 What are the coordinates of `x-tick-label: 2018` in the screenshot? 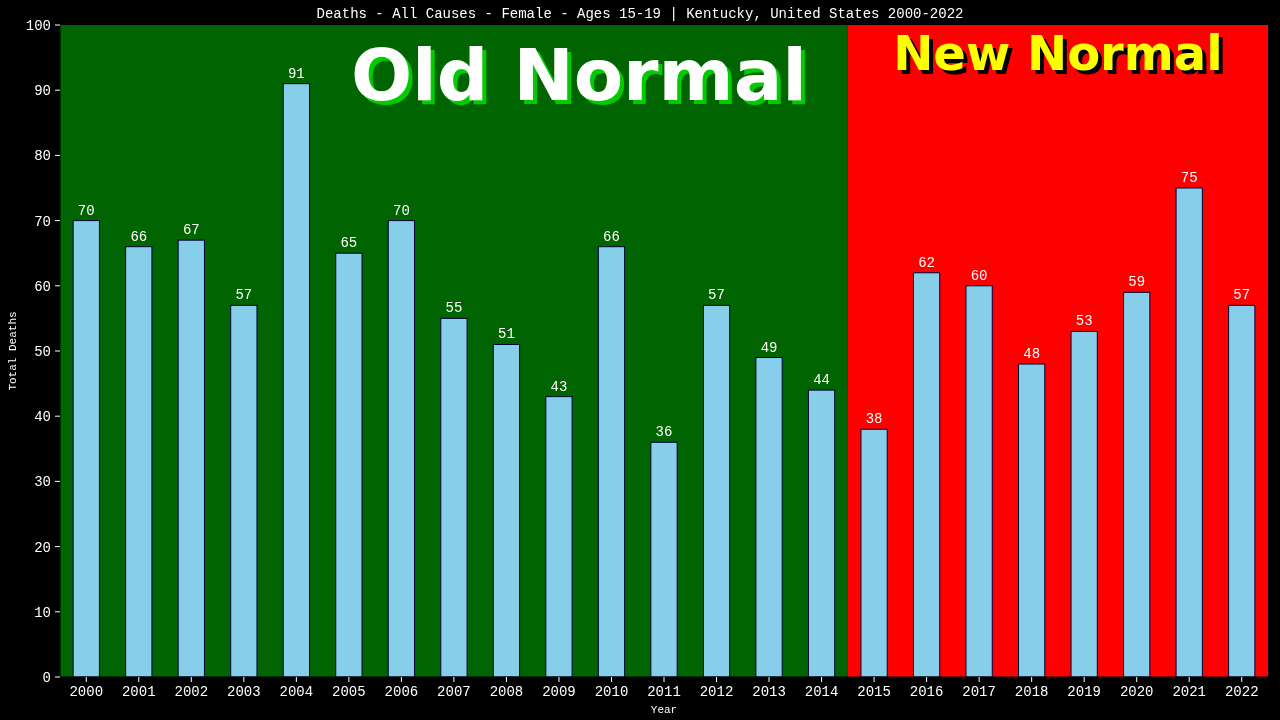 It's located at (1031, 692).